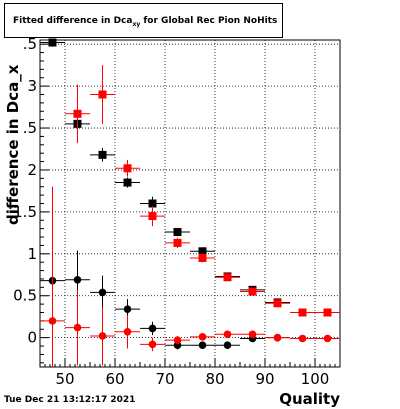 The width and height of the screenshot is (400, 409). What do you see at coordinates (25, 296) in the screenshot?
I see `y-tick-label: 0.5` at bounding box center [25, 296].